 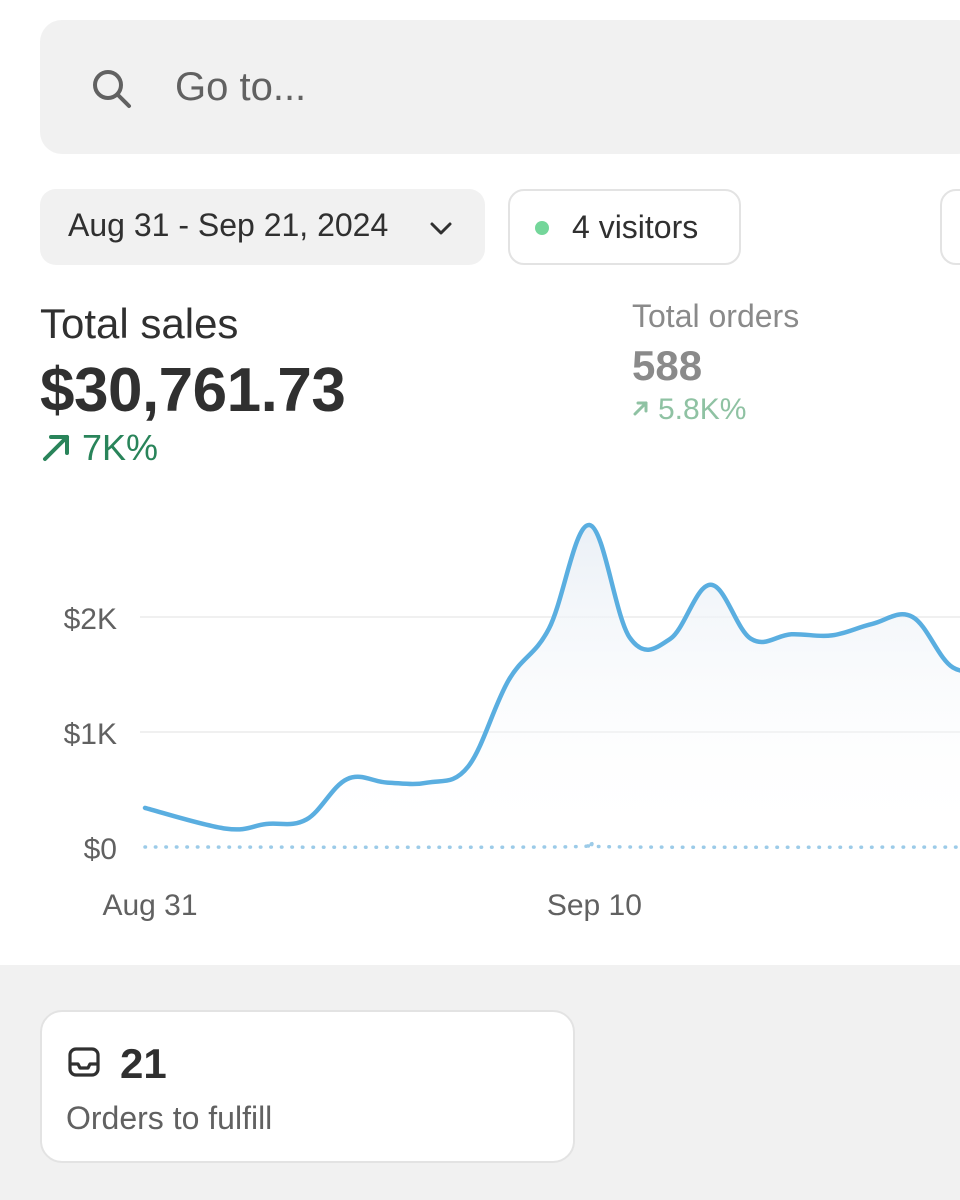 What do you see at coordinates (90, 734) in the screenshot?
I see `y-tick-label: $1K` at bounding box center [90, 734].